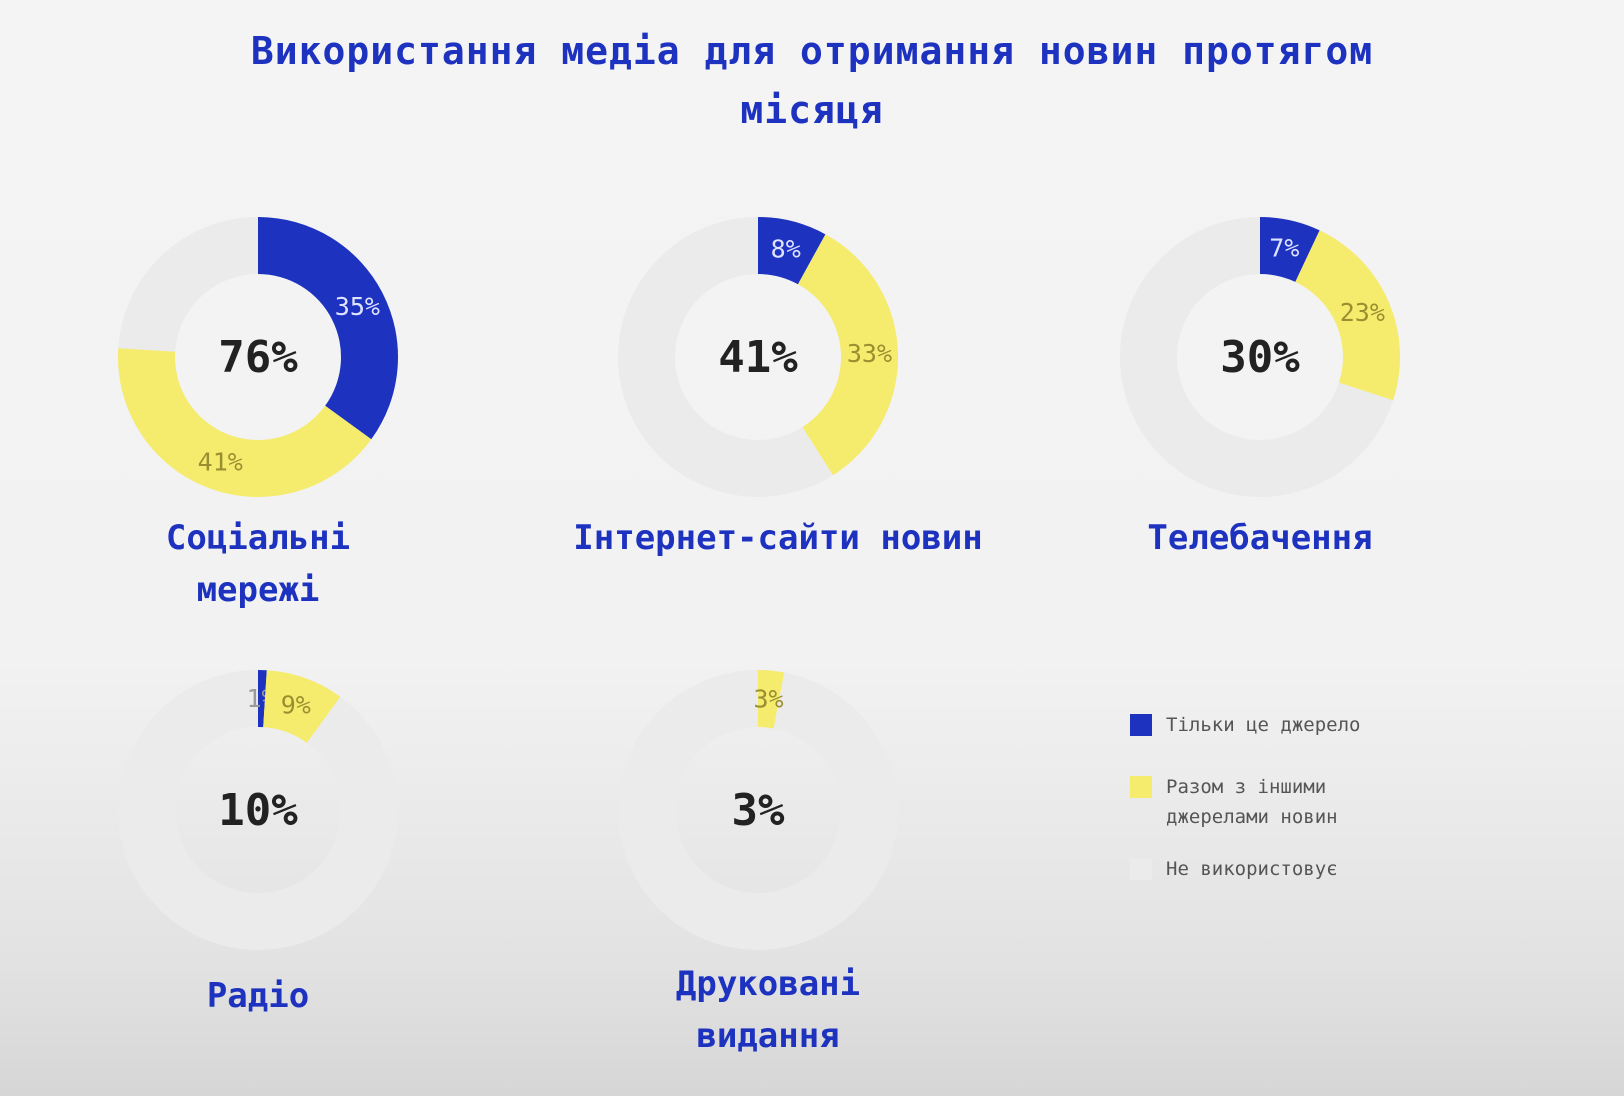 The height and width of the screenshot is (1096, 1624). I want to click on donut-chart-print: 3% 3%, so click(758, 810).